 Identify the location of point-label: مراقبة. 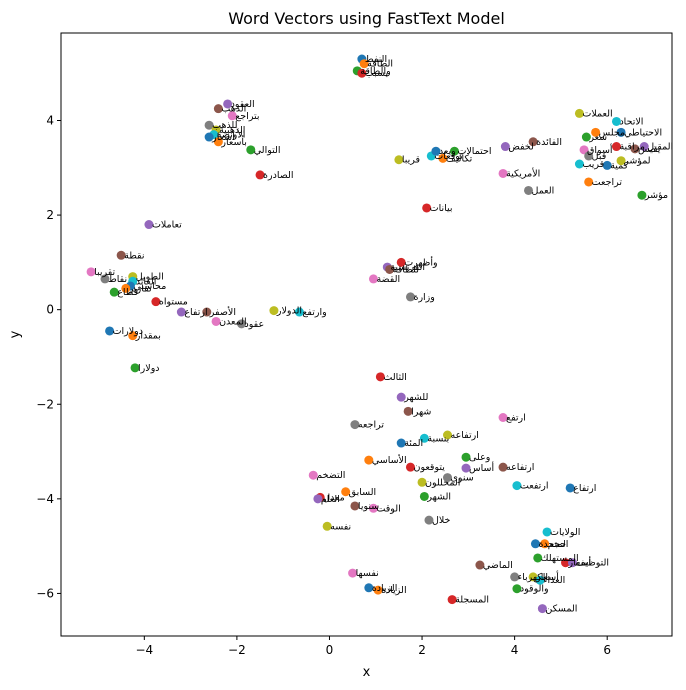
(631, 147).